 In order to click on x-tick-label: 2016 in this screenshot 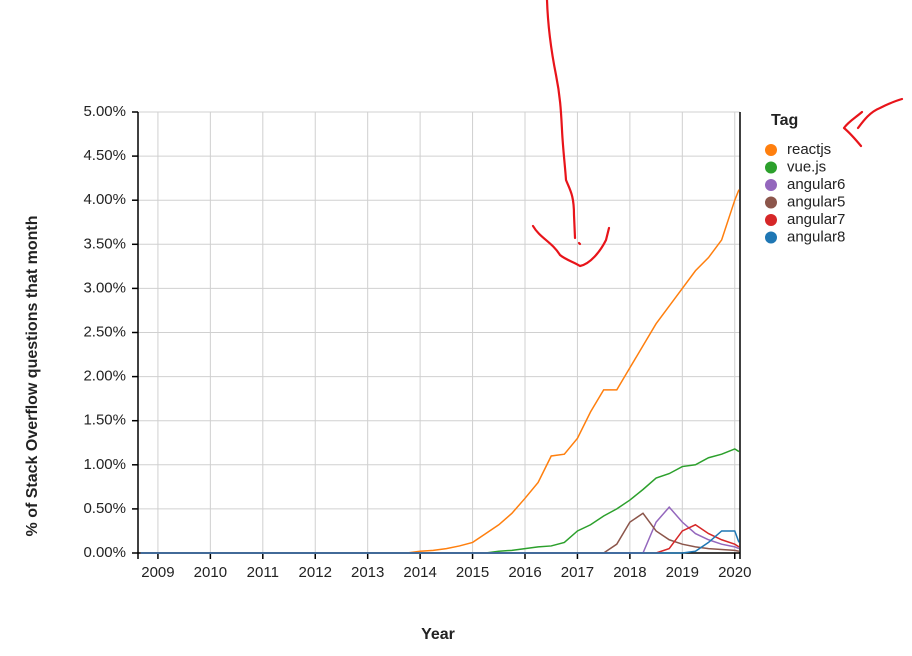, I will do `click(524, 572)`.